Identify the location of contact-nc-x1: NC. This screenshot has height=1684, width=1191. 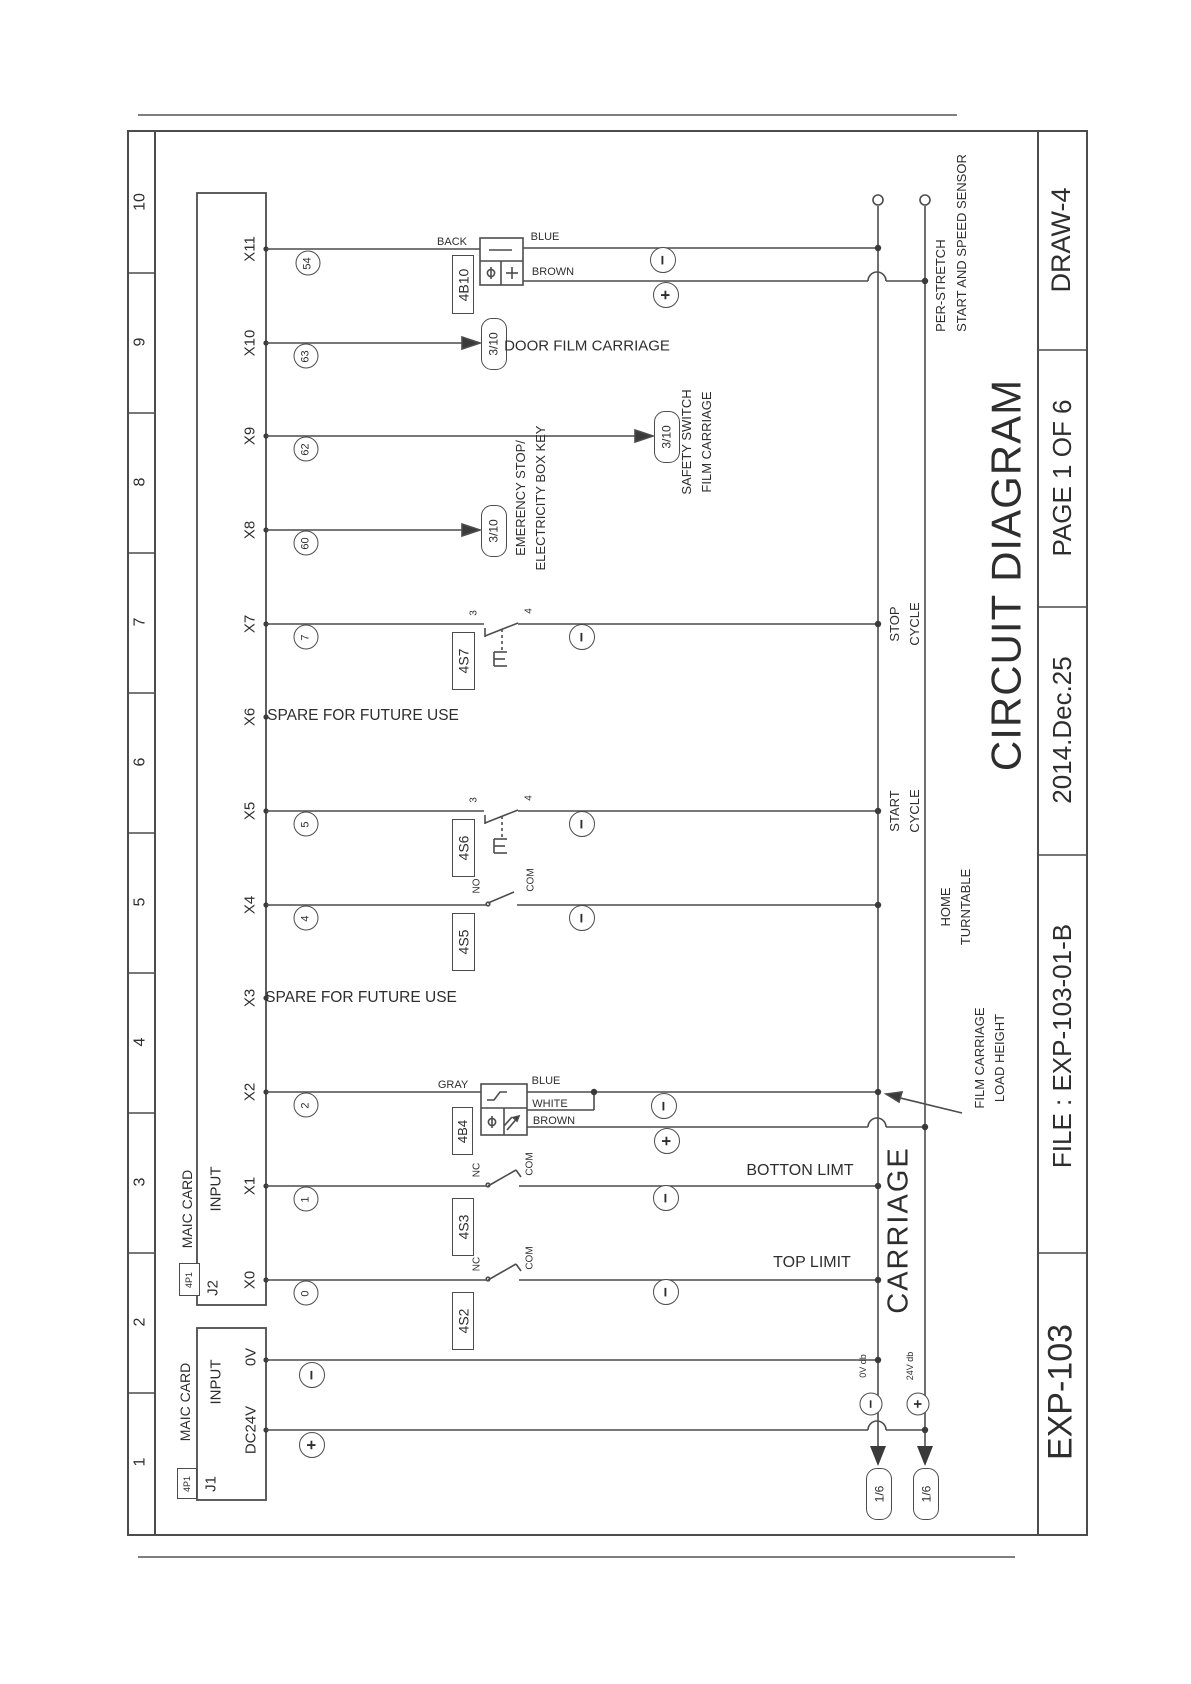
(477, 1170).